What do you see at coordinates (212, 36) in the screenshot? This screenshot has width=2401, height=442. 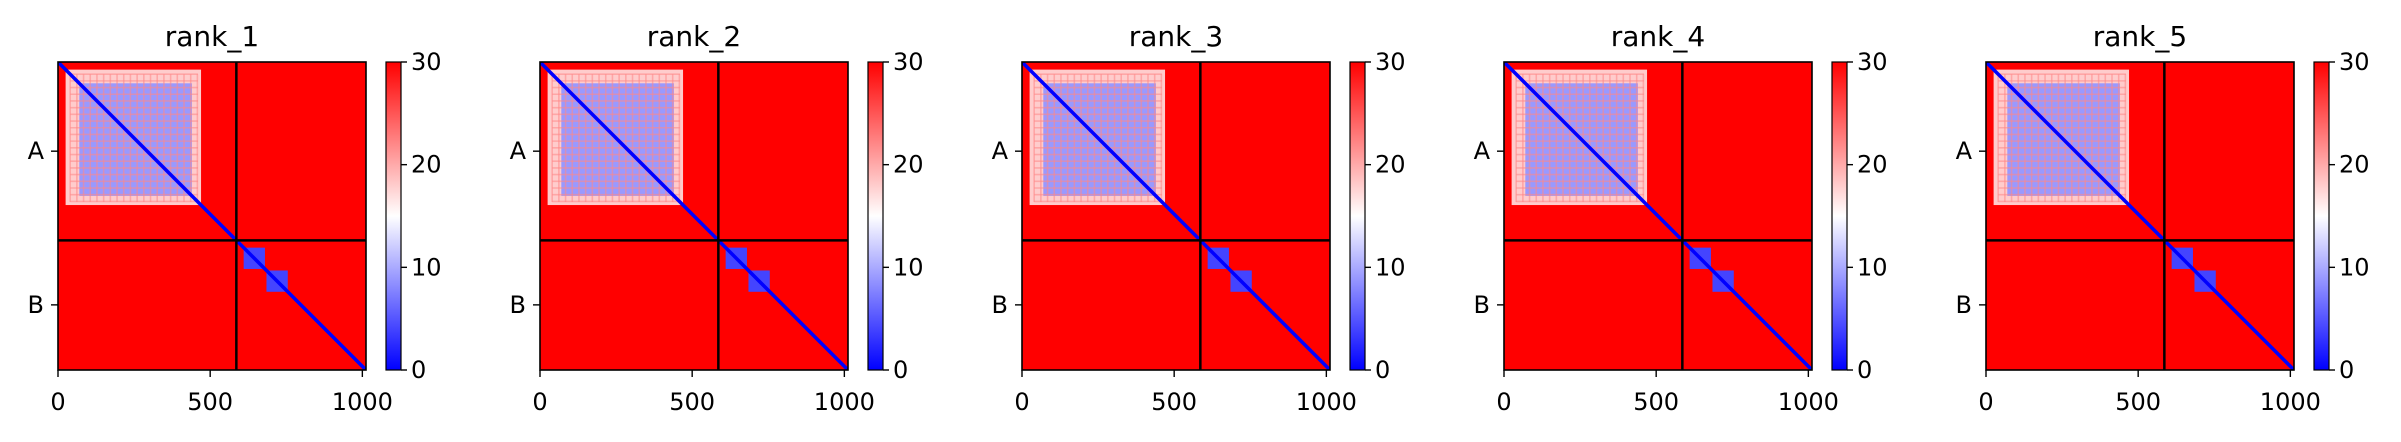 I see `panel-title: rank_1` at bounding box center [212, 36].